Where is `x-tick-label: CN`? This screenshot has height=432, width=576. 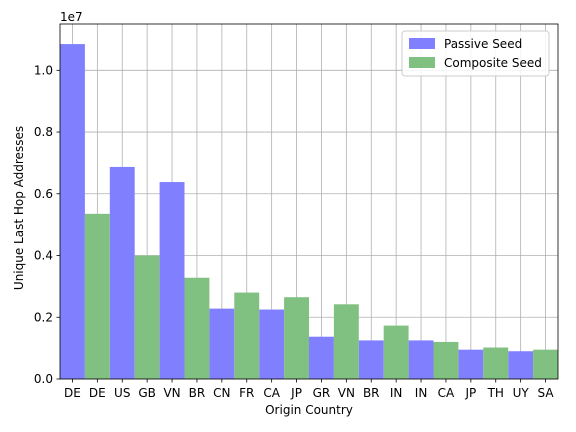
x-tick-label: CN is located at coordinates (221, 393).